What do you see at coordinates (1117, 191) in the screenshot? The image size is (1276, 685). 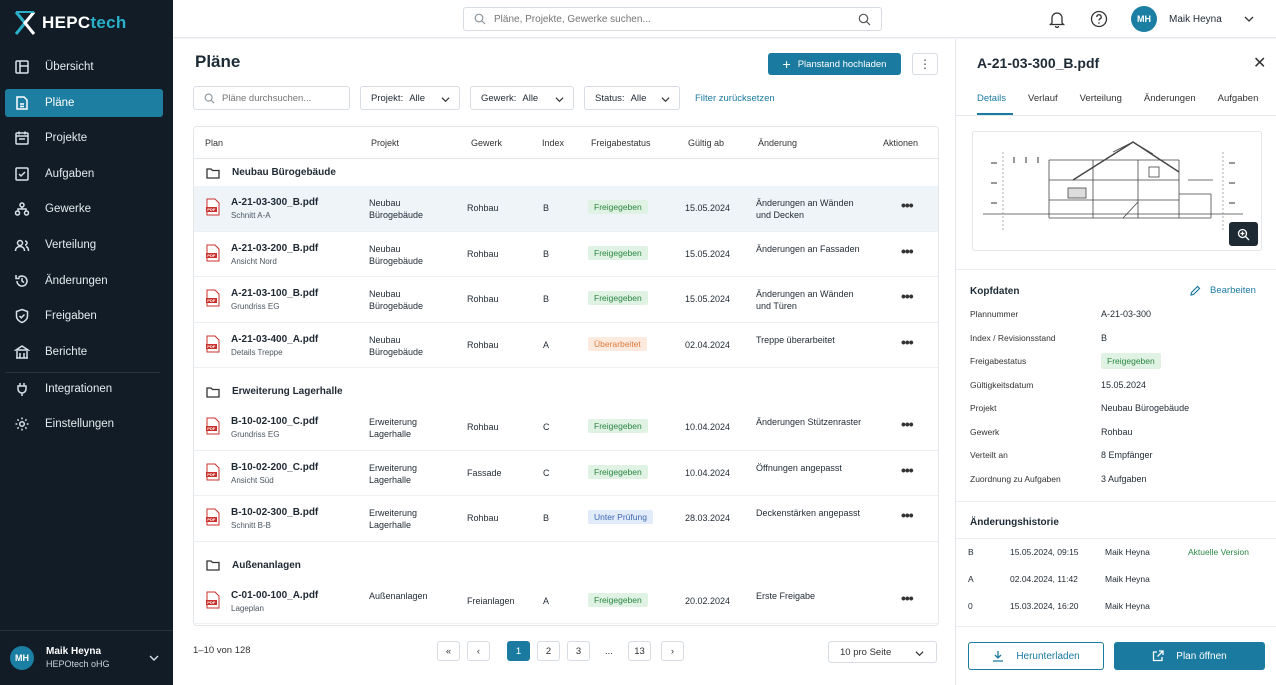 I see `plan-thumbnail` at bounding box center [1117, 191].